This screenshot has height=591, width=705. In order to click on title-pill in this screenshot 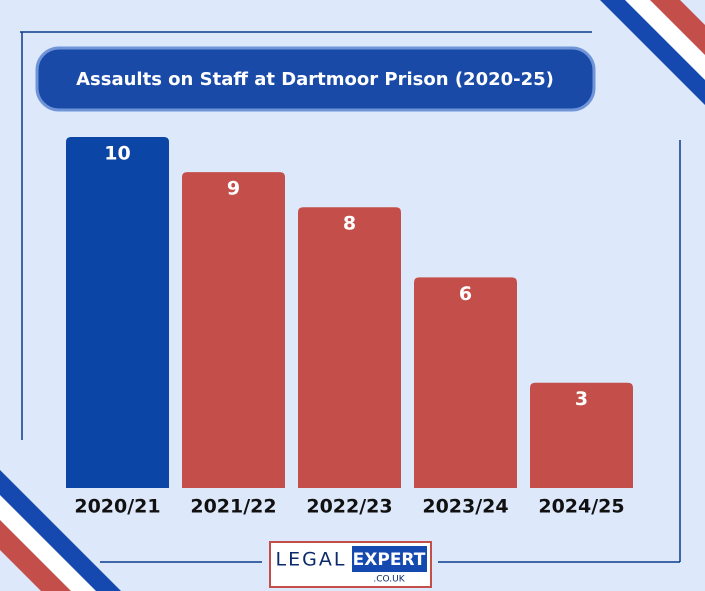, I will do `click(315, 79)`.